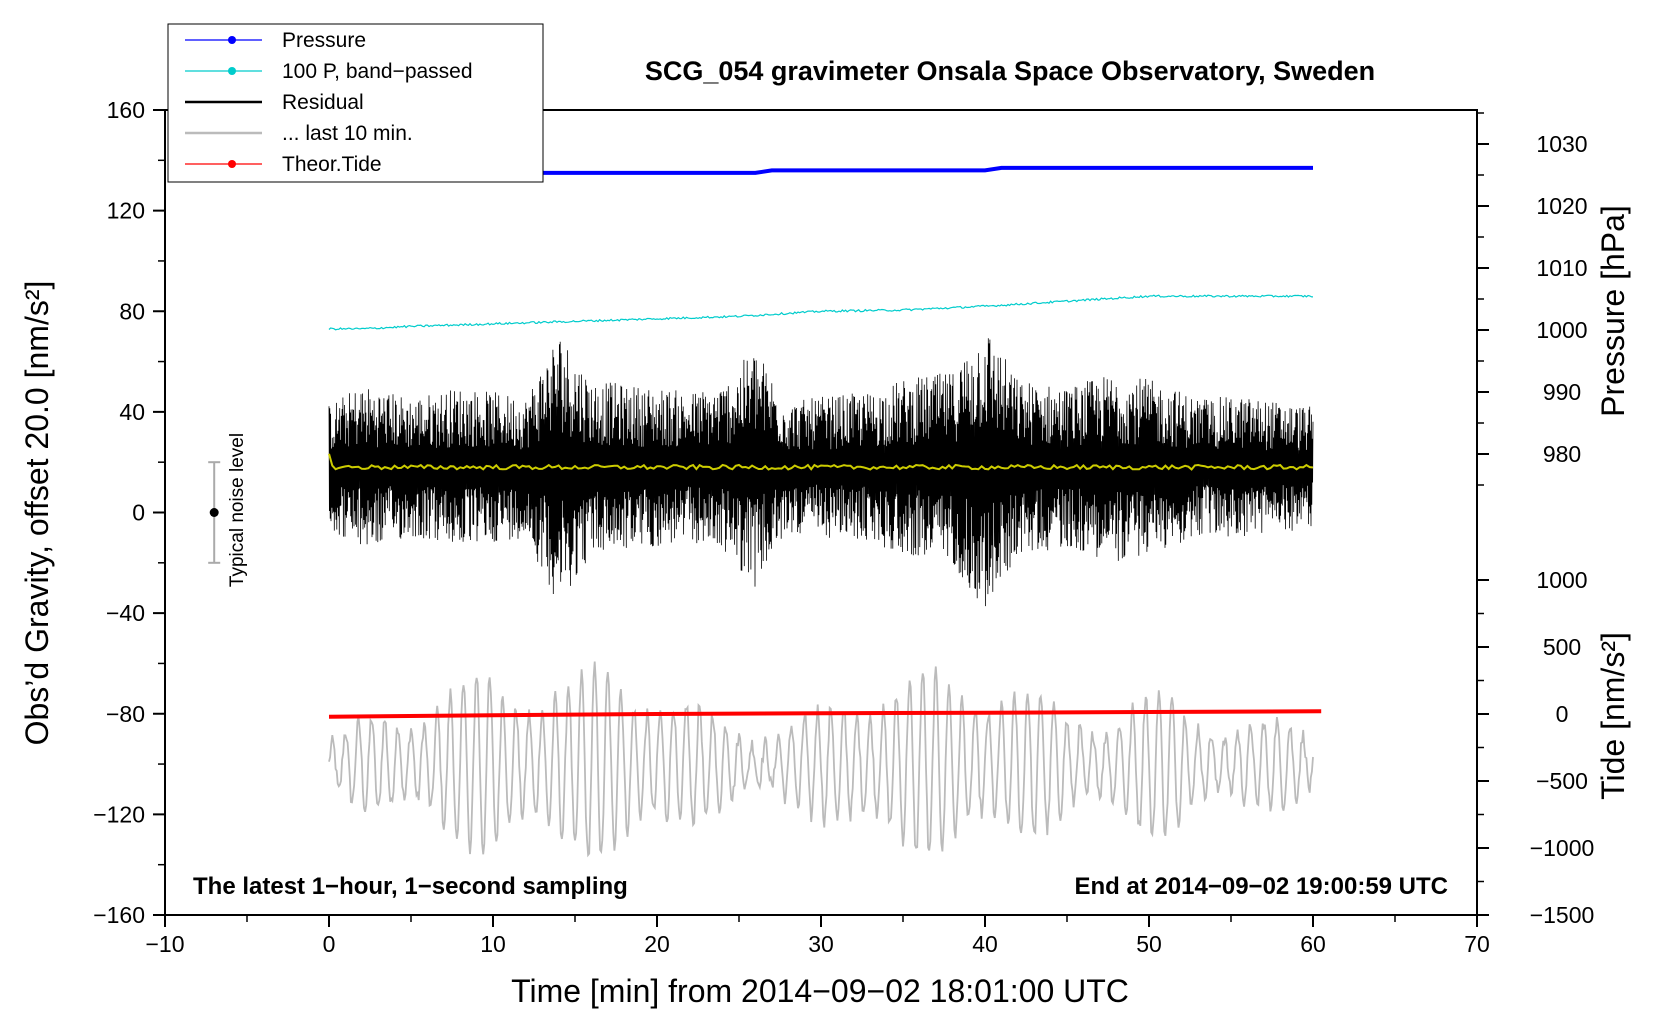 This screenshot has width=1660, height=1020. What do you see at coordinates (1613, 716) in the screenshot?
I see `tide-axis-title: Tide [nm/s²]` at bounding box center [1613, 716].